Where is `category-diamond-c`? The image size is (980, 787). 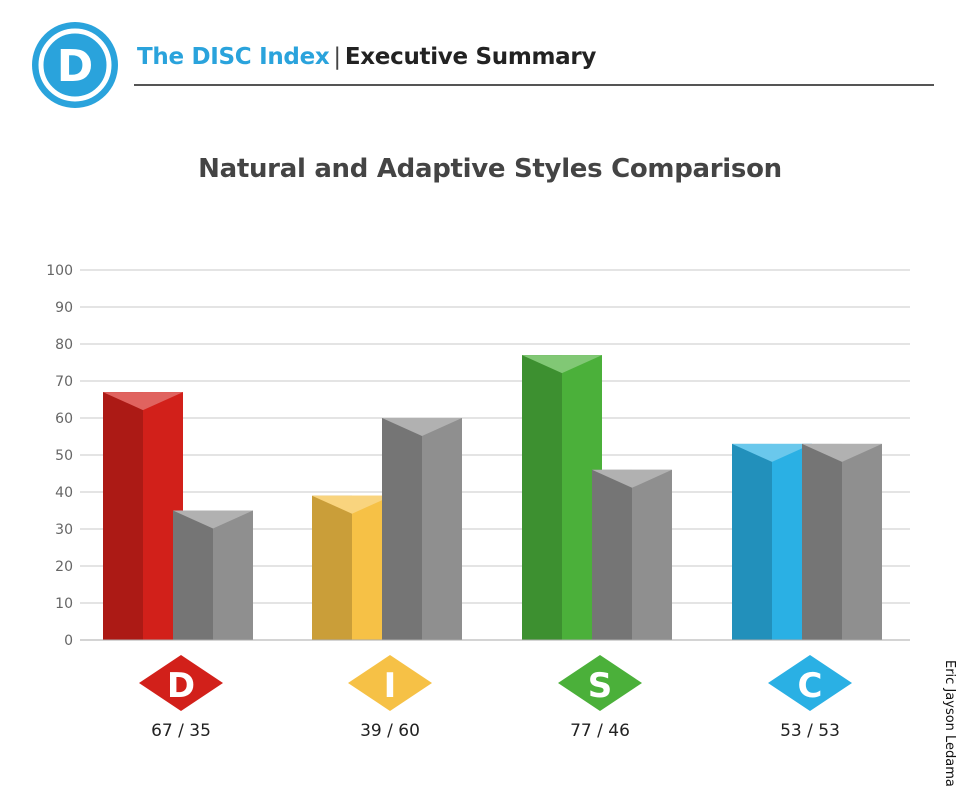
category-diamond-c is located at coordinates (810, 683).